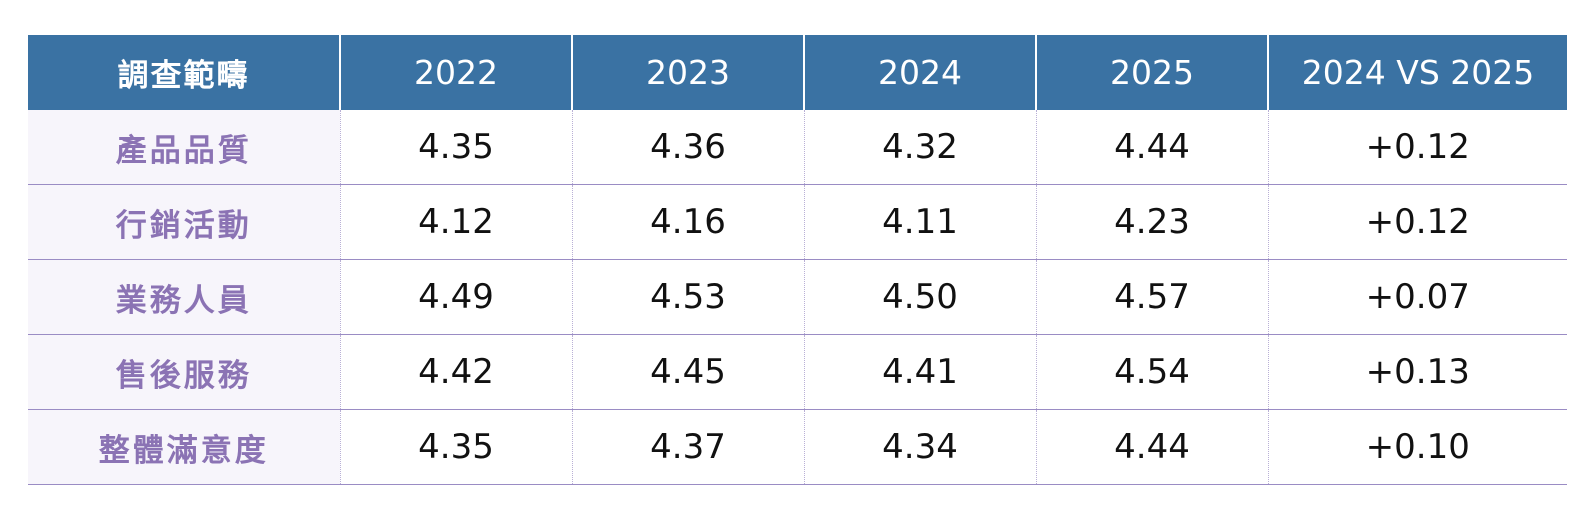  What do you see at coordinates (455, 222) in the screenshot?
I see `value-cell: 4.12` at bounding box center [455, 222].